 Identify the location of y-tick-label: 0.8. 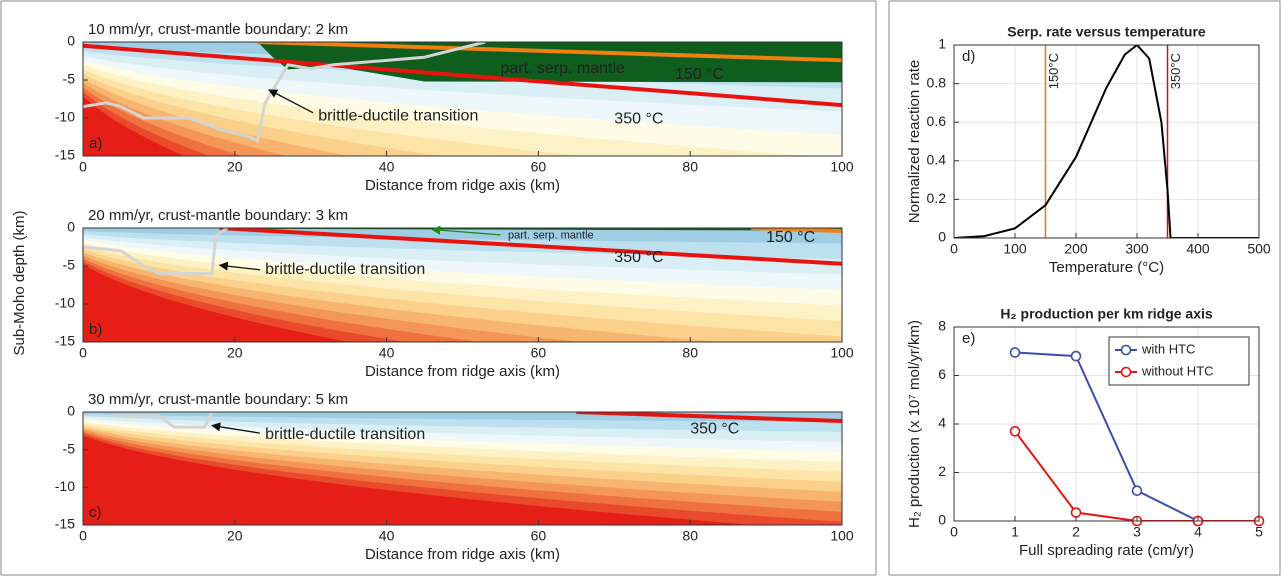
(937, 82).